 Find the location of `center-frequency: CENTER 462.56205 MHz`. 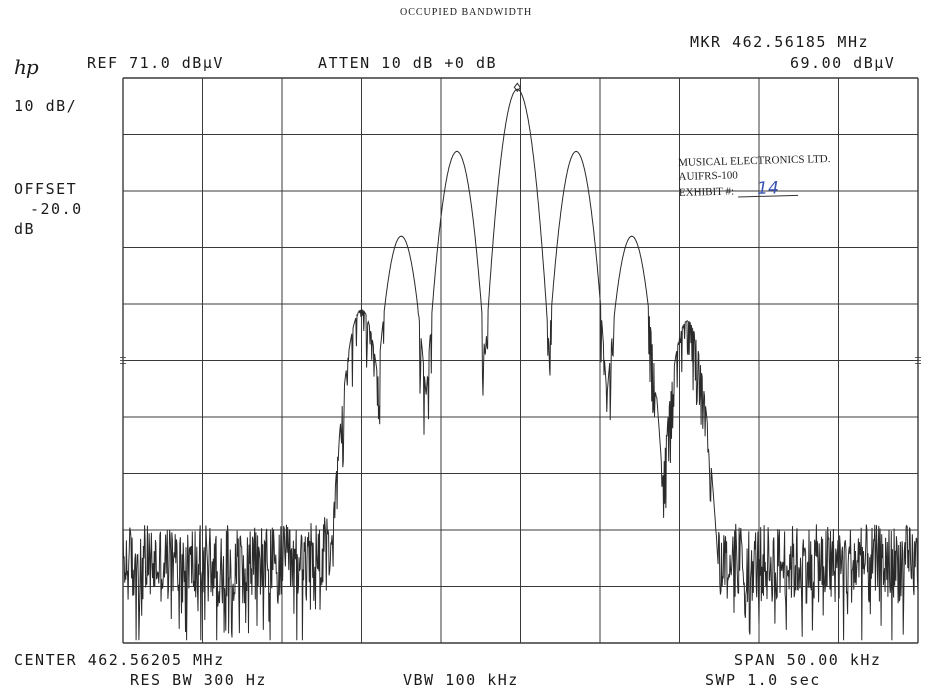

center-frequency: CENTER 462.56205 MHz is located at coordinates (119, 660).